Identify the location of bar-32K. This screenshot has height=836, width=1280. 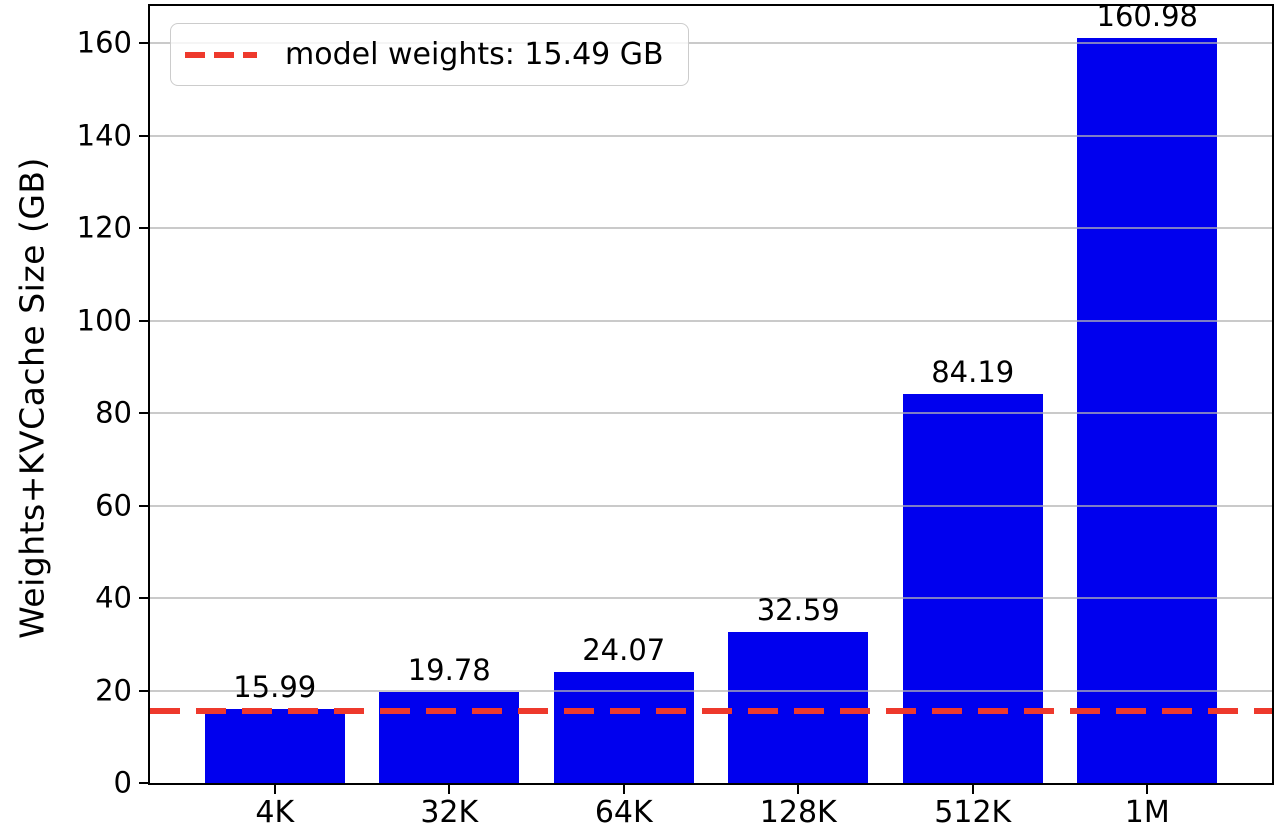
(449, 737).